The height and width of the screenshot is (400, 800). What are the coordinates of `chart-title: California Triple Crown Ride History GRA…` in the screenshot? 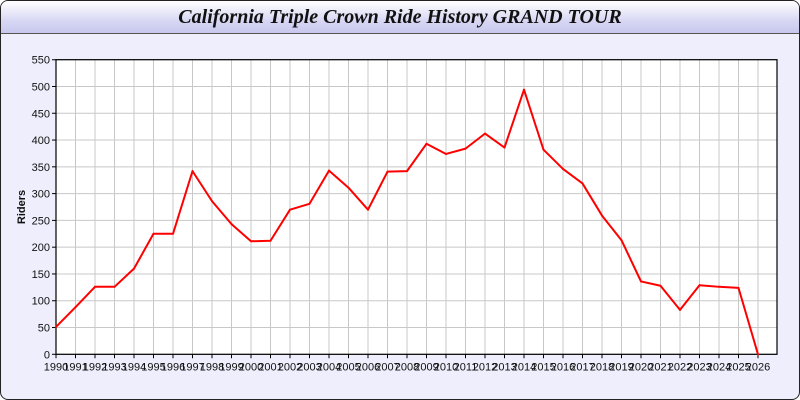 It's located at (400, 17).